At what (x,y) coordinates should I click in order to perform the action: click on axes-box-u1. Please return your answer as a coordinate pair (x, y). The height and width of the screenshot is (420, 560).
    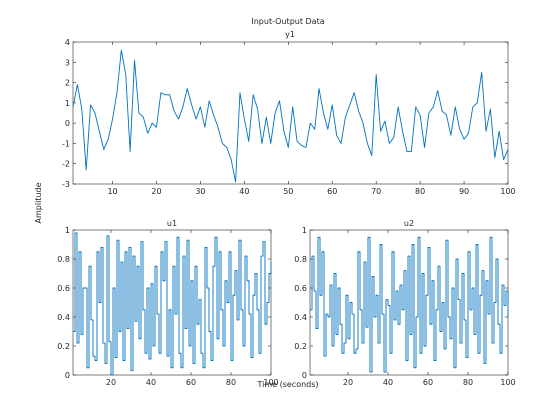
    Looking at the image, I should click on (172, 302).